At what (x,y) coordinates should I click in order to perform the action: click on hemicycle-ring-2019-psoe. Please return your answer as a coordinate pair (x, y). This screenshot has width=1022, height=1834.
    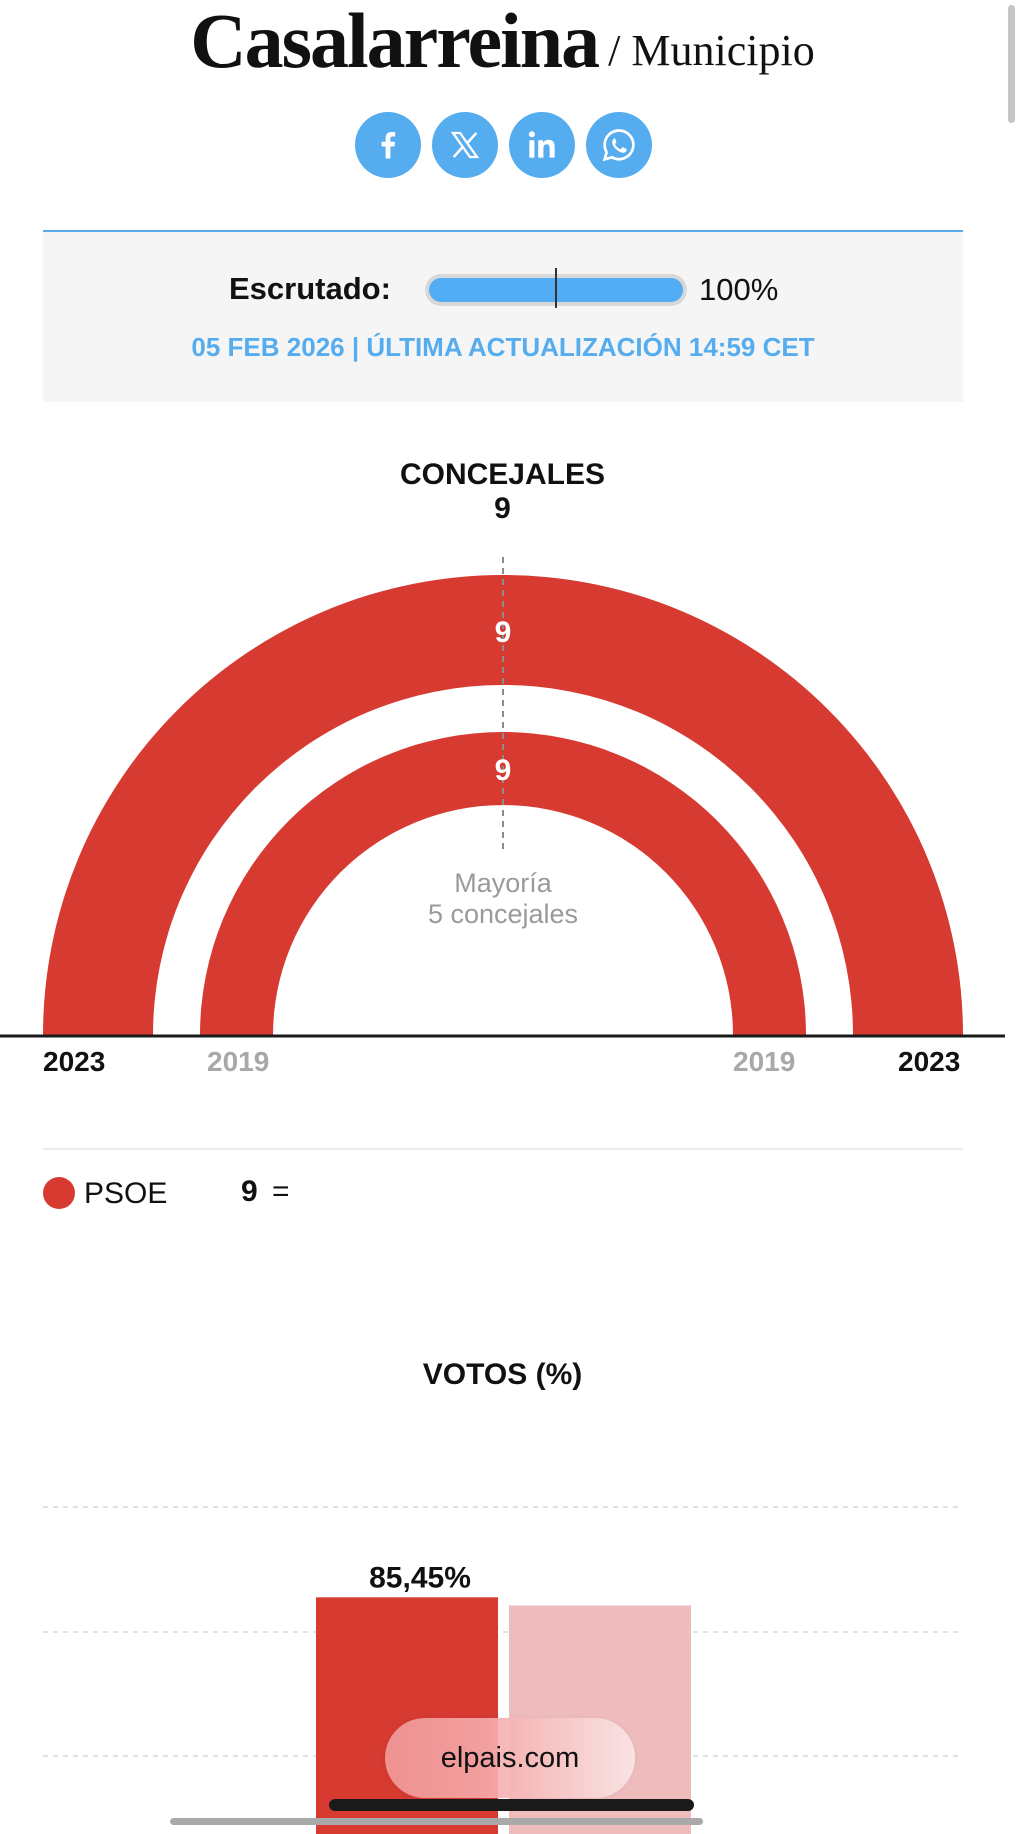
    Looking at the image, I should click on (503, 883).